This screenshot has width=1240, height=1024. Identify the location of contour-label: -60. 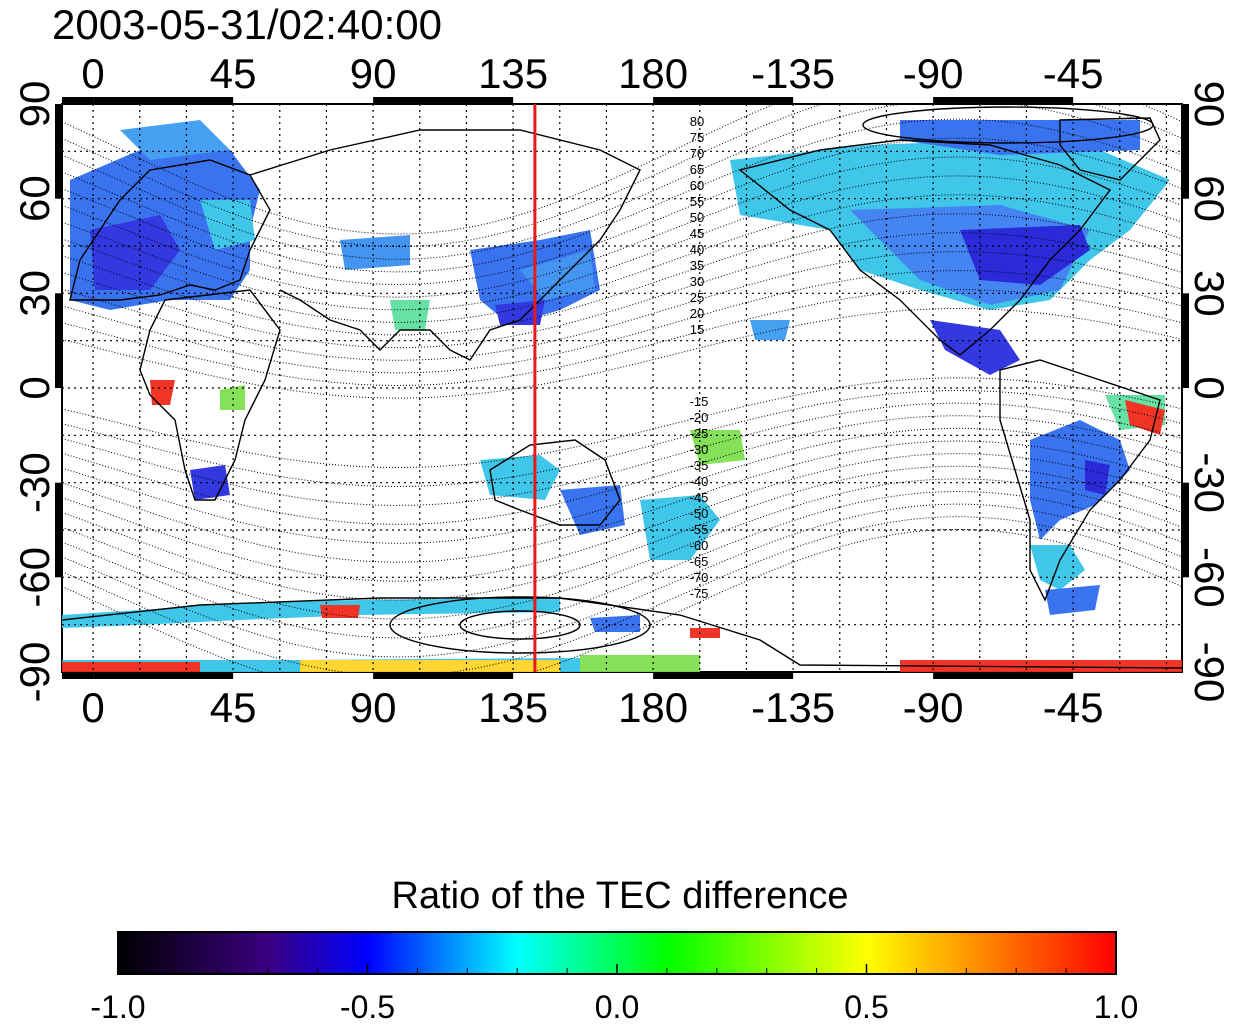
(699, 545).